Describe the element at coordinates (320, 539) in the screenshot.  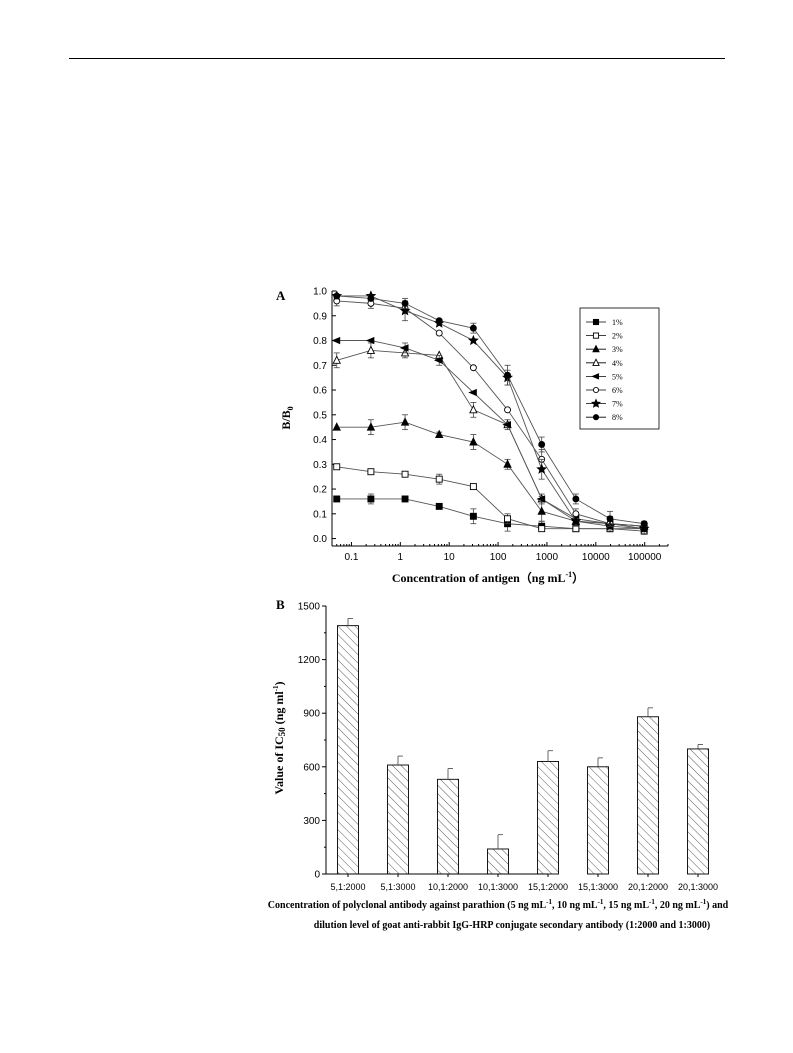
I see `panel-a-y-tick-label: 0.0` at that location.